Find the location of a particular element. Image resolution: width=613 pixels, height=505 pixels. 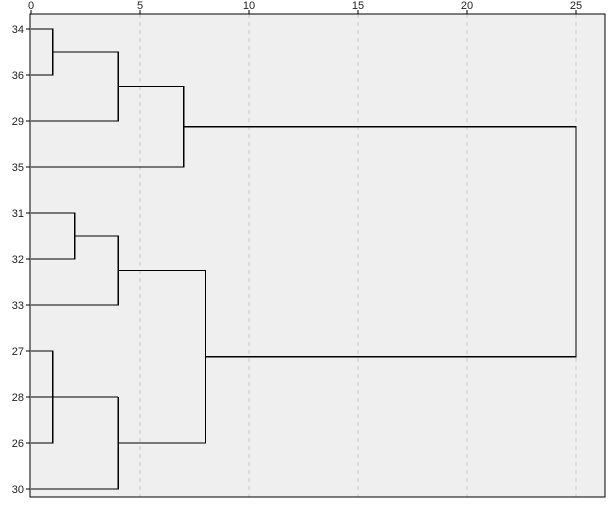

x-tick-label: 5 is located at coordinates (140, 6).